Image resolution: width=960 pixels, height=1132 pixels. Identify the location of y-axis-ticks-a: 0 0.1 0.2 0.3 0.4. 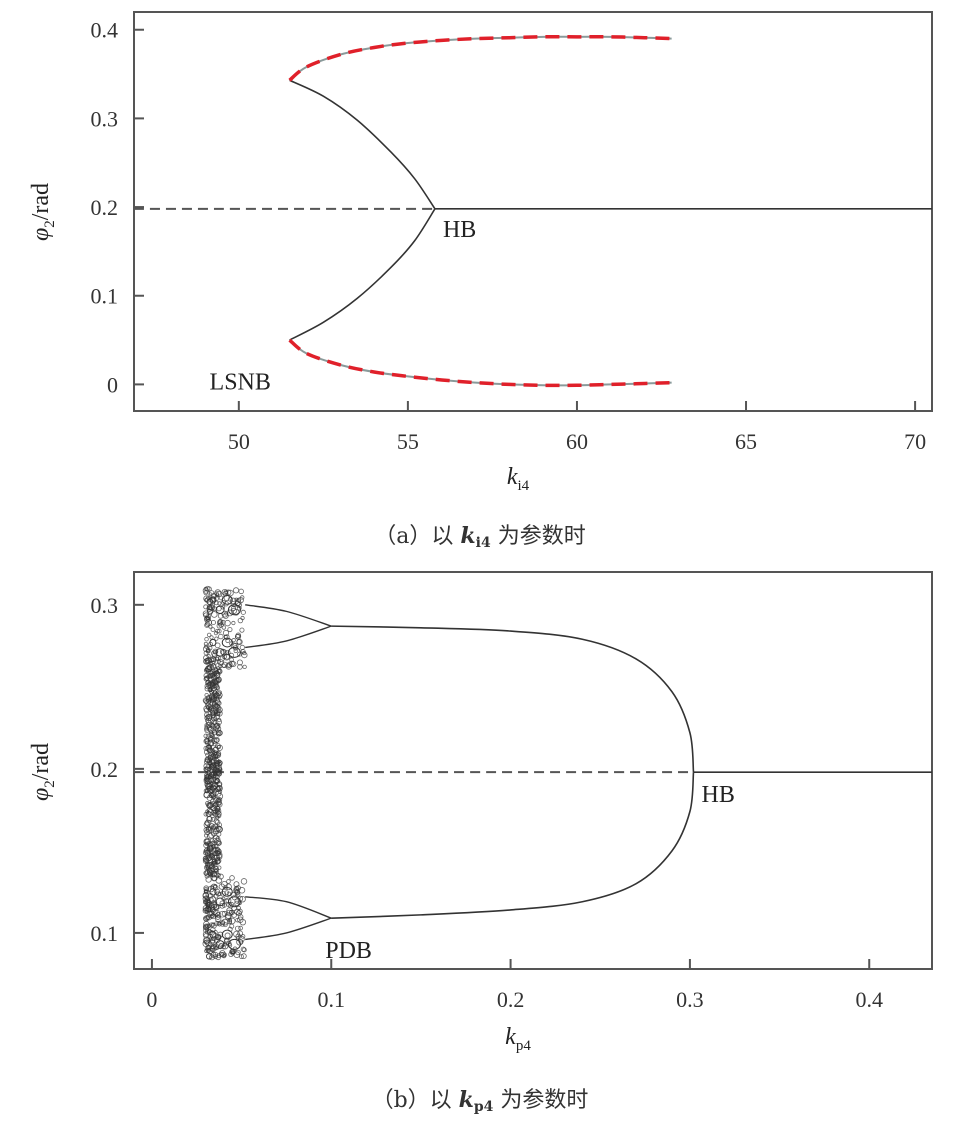
(117, 207).